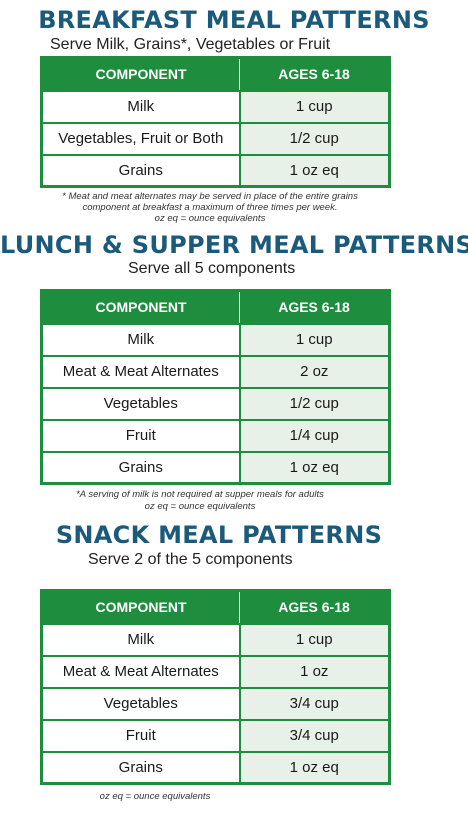 This screenshot has height=834, width=468. I want to click on table-row: Fruit 1/4 cup, so click(215, 435).